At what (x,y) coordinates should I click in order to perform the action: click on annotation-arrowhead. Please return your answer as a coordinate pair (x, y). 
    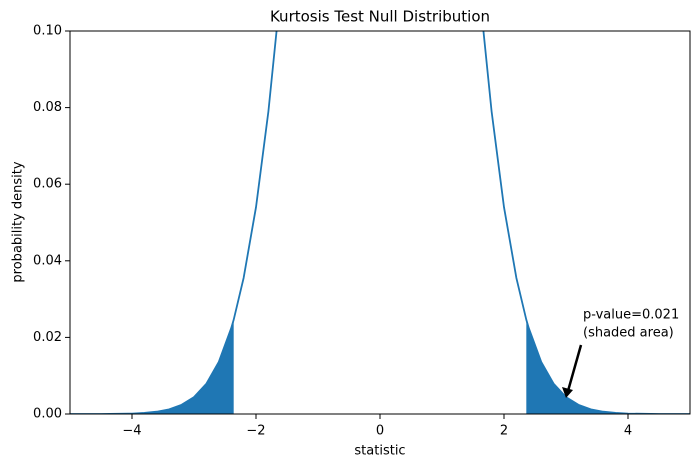
    Looking at the image, I should click on (567, 392).